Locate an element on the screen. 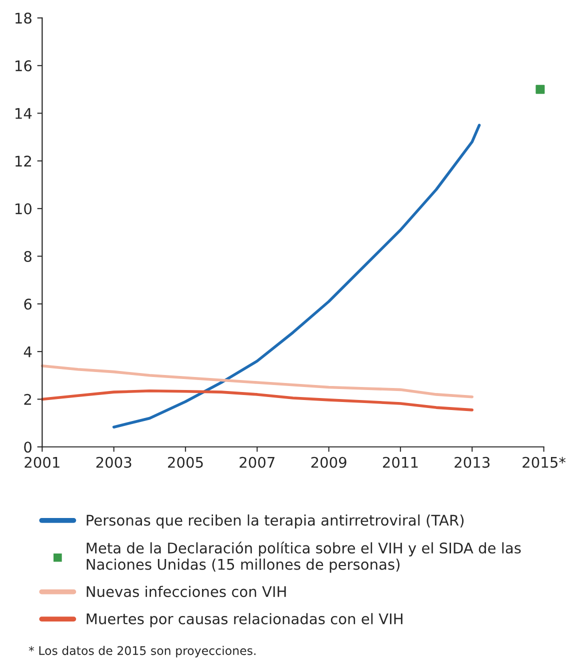 The height and width of the screenshot is (664, 570). legend-label: Nuevas infecciones con VIH is located at coordinates (186, 592).